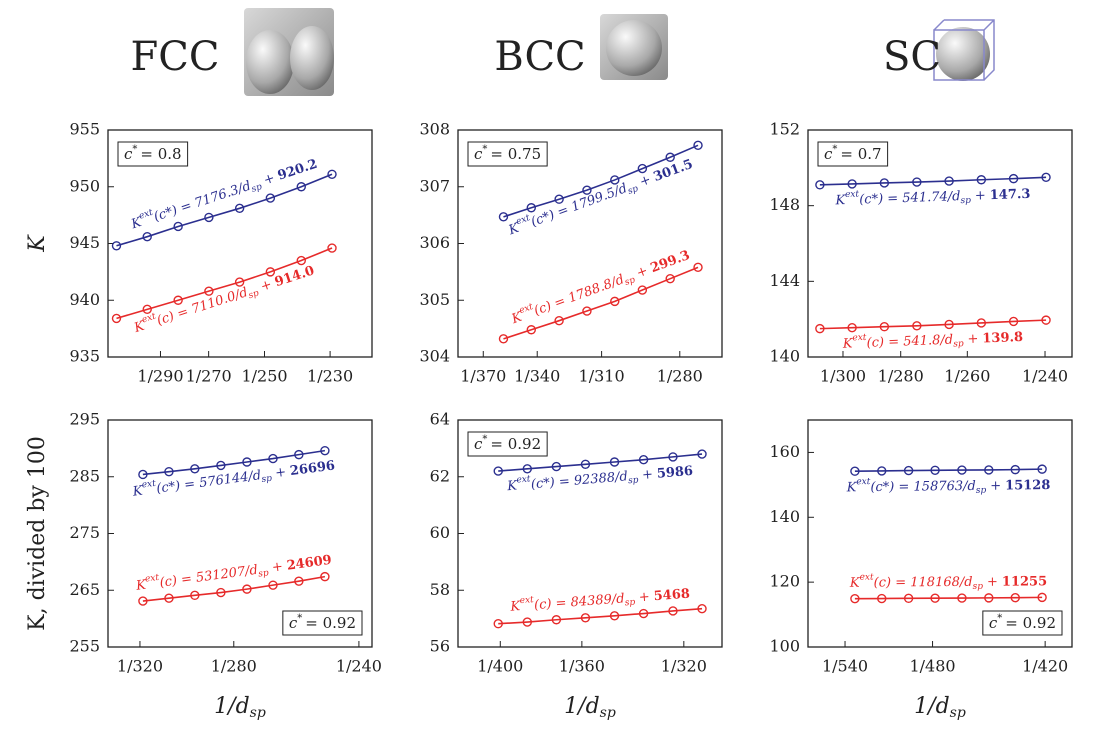 The image size is (1114, 738). Describe the element at coordinates (579, 205) in the screenshot. I see `fit-arg: (c*) = 1799.5/d` at that location.